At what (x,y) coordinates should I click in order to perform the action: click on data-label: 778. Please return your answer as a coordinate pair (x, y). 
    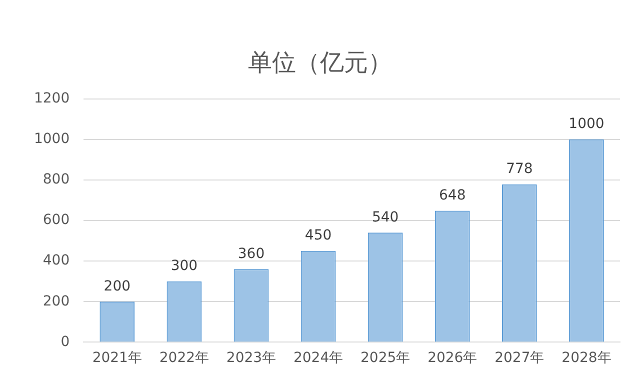
    Looking at the image, I should click on (519, 169).